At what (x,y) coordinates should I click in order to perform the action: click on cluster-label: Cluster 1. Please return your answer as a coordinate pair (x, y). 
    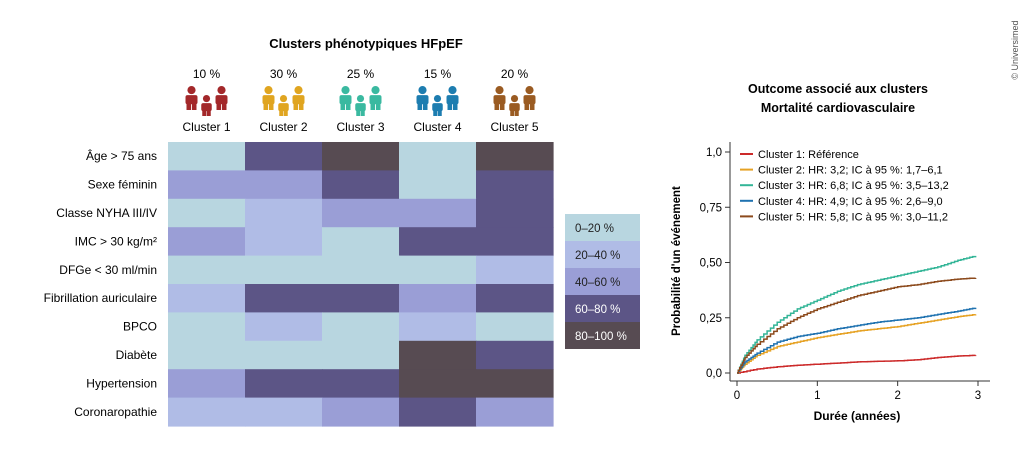
    Looking at the image, I should click on (206, 127).